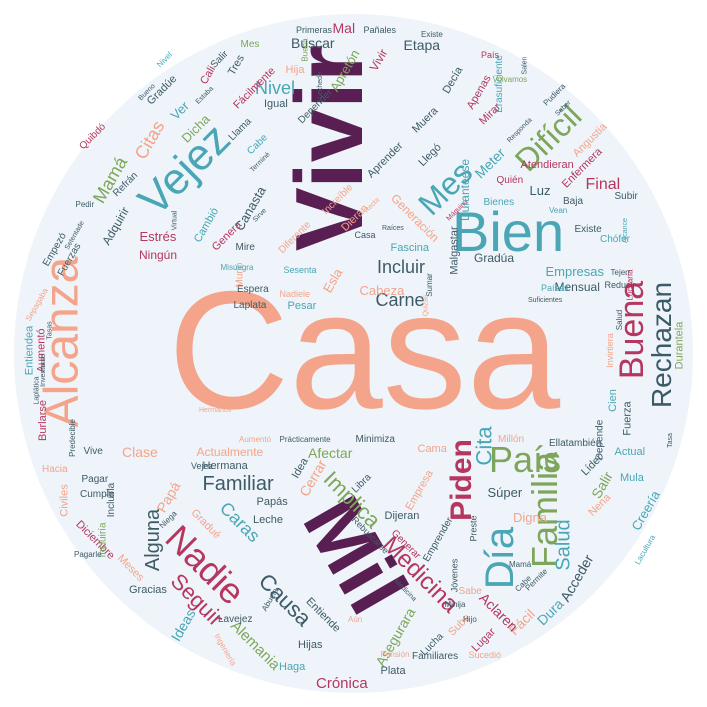  I want to click on cloud-word: Final, so click(603, 184).